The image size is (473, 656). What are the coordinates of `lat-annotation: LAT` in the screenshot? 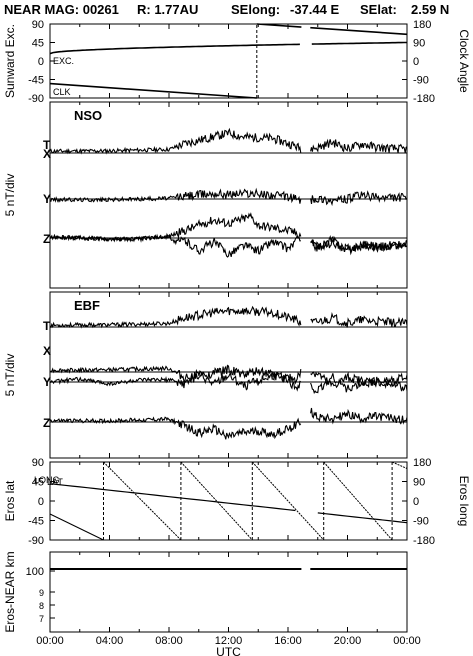 It's located at (55, 482).